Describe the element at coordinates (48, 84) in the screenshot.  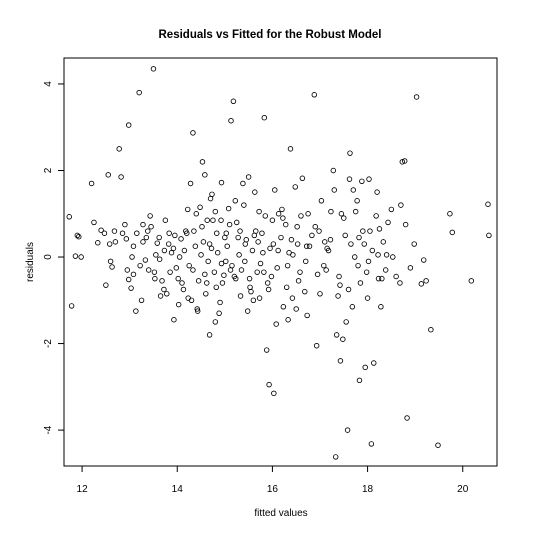
I see `y-tick-label-4: 4` at that location.